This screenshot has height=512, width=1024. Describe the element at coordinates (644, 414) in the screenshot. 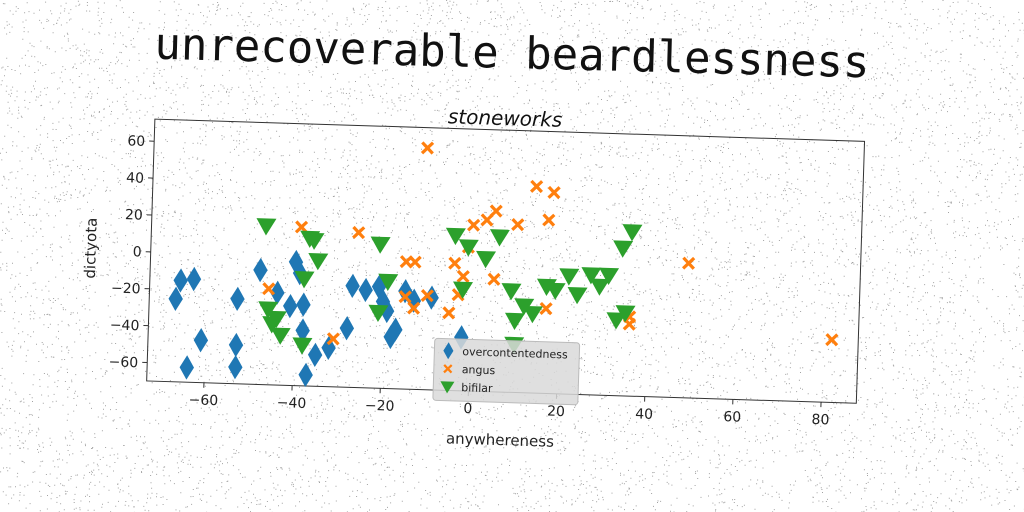

I see `x-tick-label: 40` at that location.